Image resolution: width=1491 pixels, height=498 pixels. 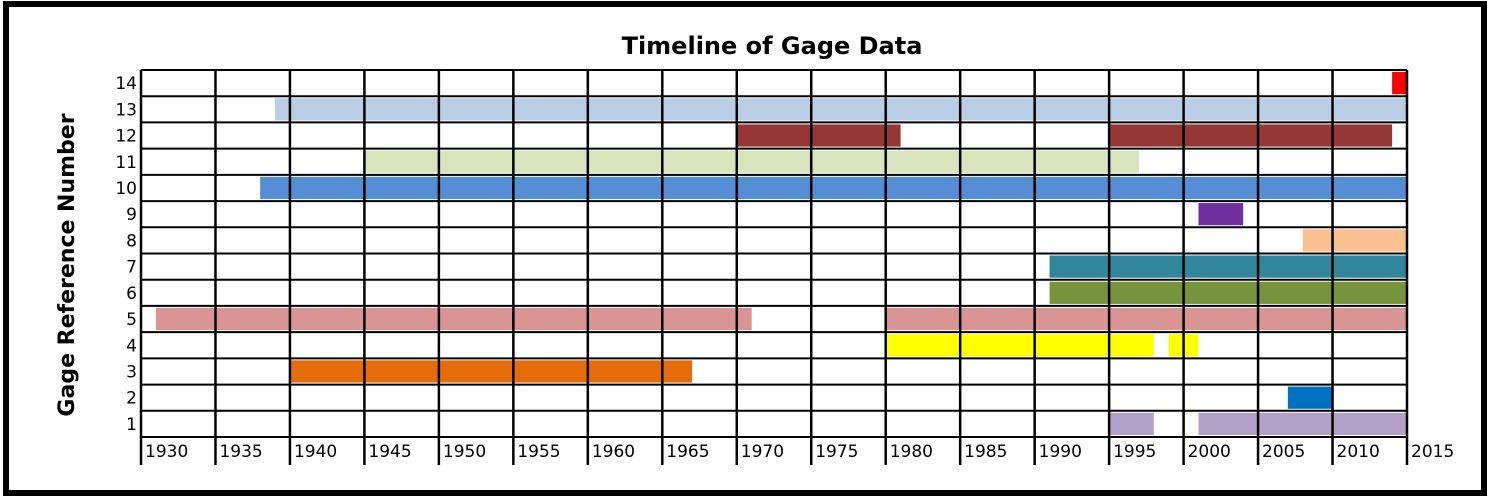 What do you see at coordinates (1209, 452) in the screenshot?
I see `x-tick-label: 2000` at bounding box center [1209, 452].